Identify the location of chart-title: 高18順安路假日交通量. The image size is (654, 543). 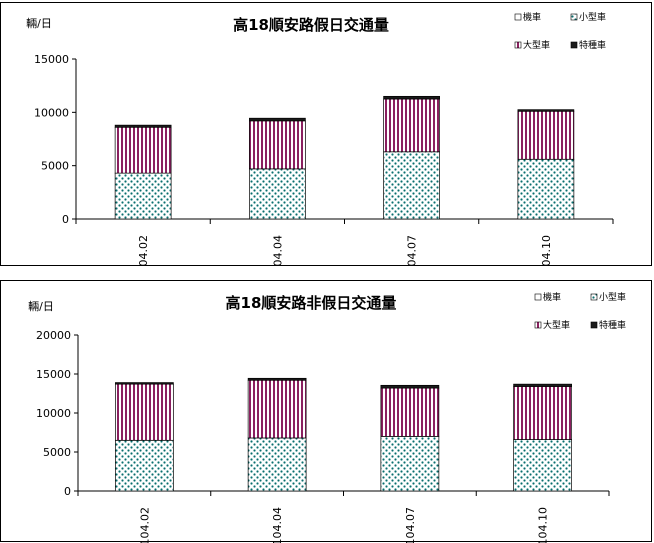
(311, 25).